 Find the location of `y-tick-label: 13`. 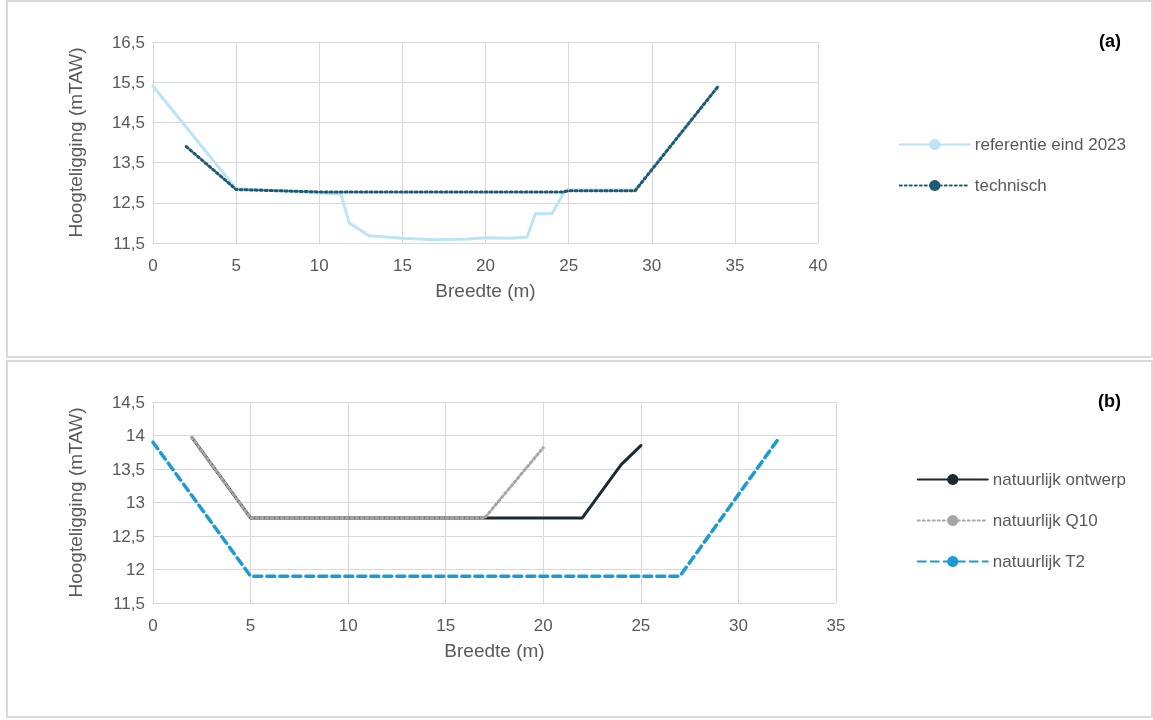

y-tick-label: 13 is located at coordinates (135, 502).